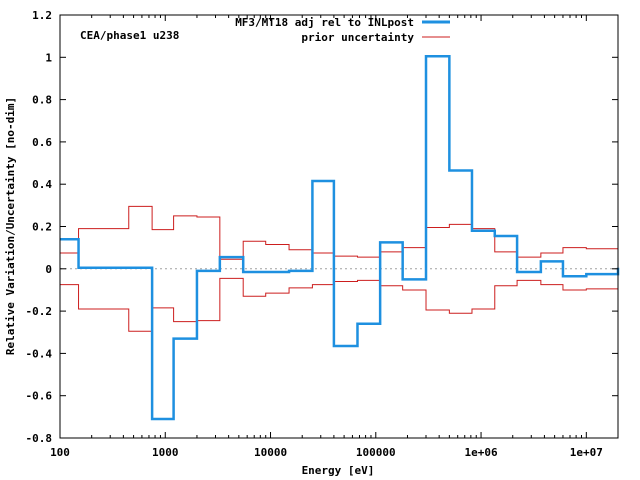 The width and height of the screenshot is (640, 480). Describe the element at coordinates (376, 452) in the screenshot. I see `x-tick-label: 100000` at that location.